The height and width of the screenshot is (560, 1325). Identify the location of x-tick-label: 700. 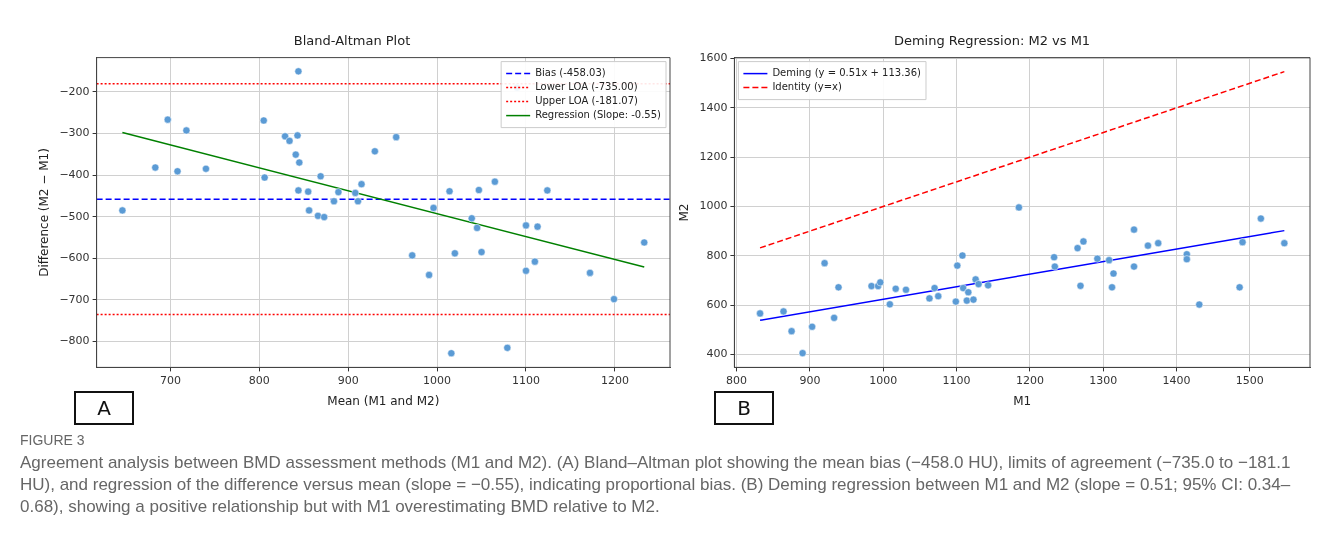
(170, 380).